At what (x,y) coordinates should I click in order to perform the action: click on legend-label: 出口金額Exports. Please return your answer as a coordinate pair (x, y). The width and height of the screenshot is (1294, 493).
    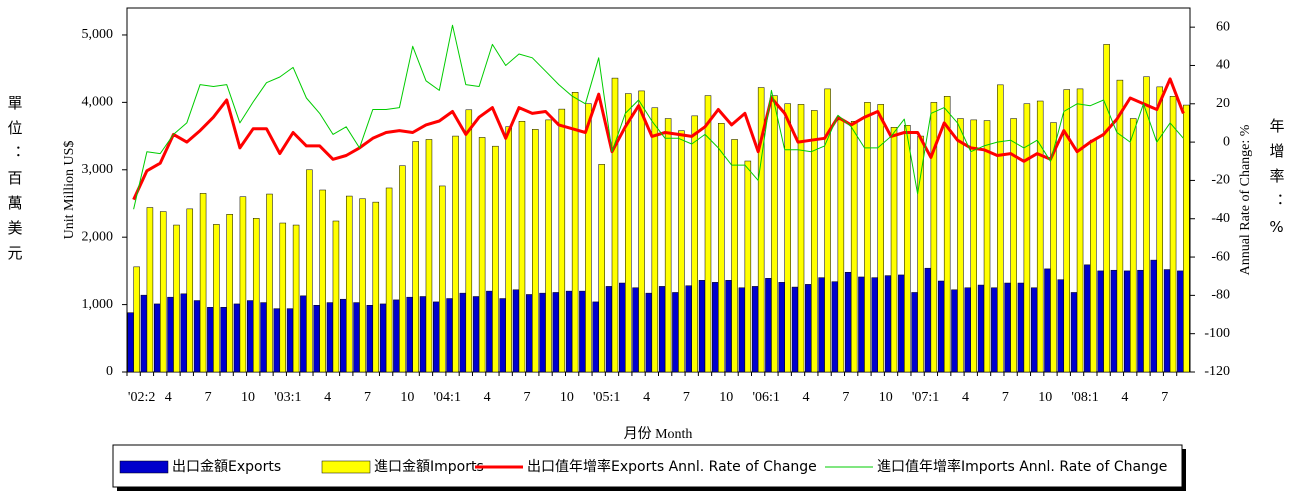
    Looking at the image, I should click on (226, 467).